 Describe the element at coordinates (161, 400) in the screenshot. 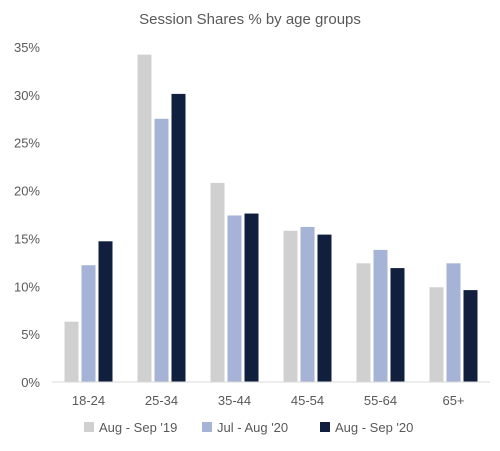

I see `x-tick-label: 25-34` at that location.